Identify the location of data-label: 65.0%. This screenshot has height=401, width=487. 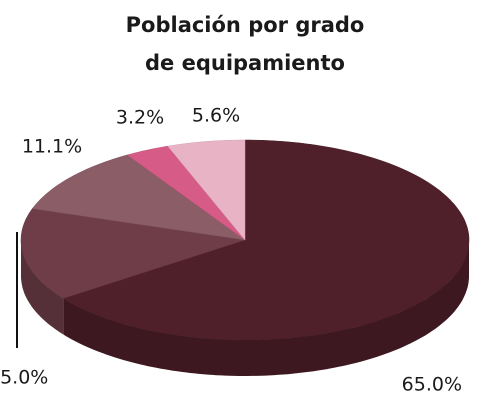
(432, 385).